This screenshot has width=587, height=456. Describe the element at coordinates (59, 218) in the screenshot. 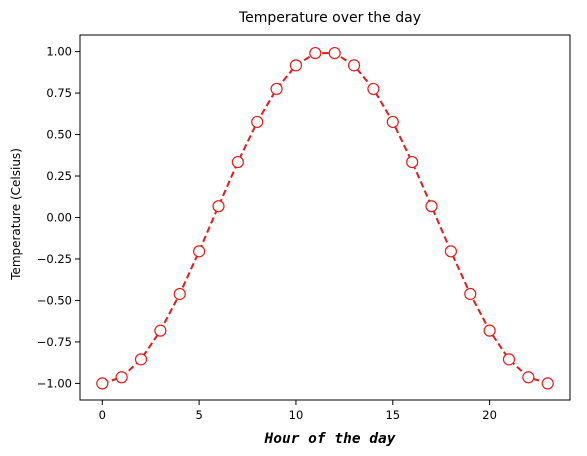

I see `y-tick-label: 0.00` at that location.